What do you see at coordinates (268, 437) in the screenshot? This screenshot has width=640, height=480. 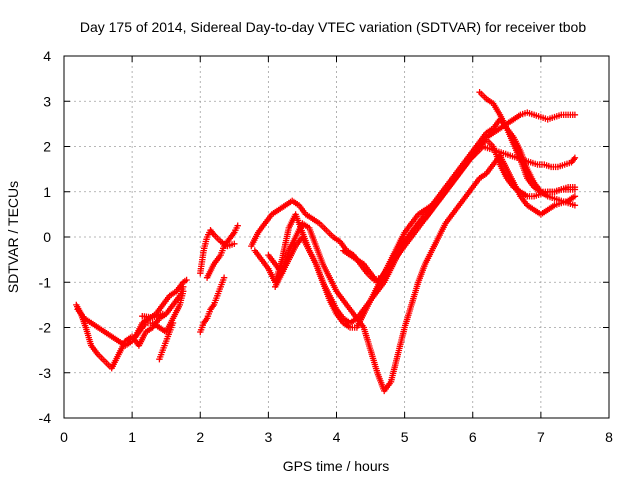 I see `x-tick-label: 3` at bounding box center [268, 437].